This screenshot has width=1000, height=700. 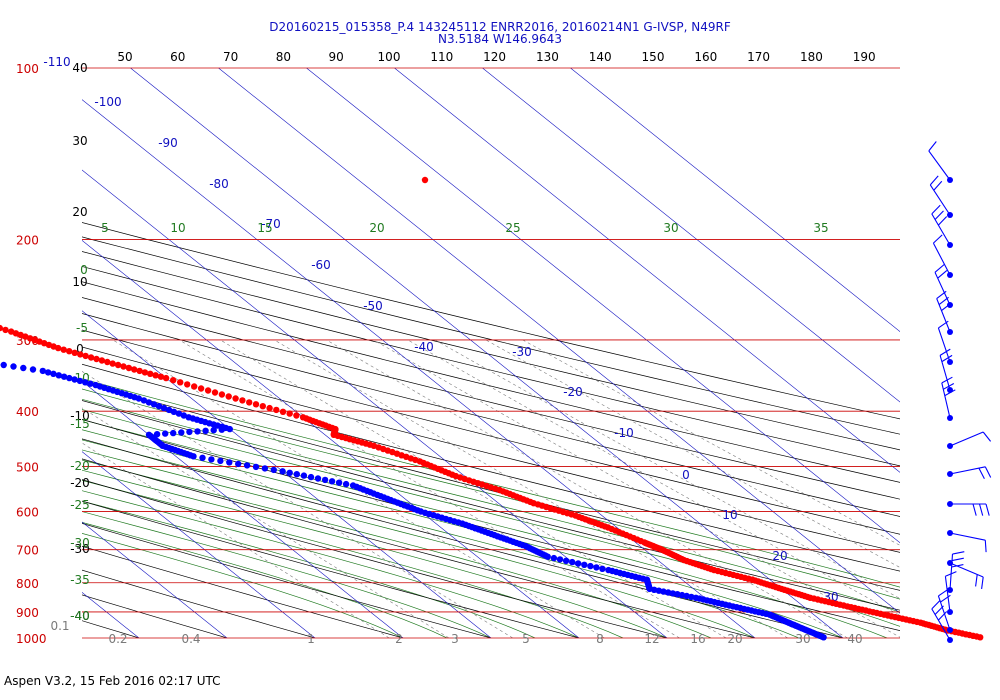 What do you see at coordinates (373, 306) in the screenshot?
I see `isotherm-label: -50` at bounding box center [373, 306].